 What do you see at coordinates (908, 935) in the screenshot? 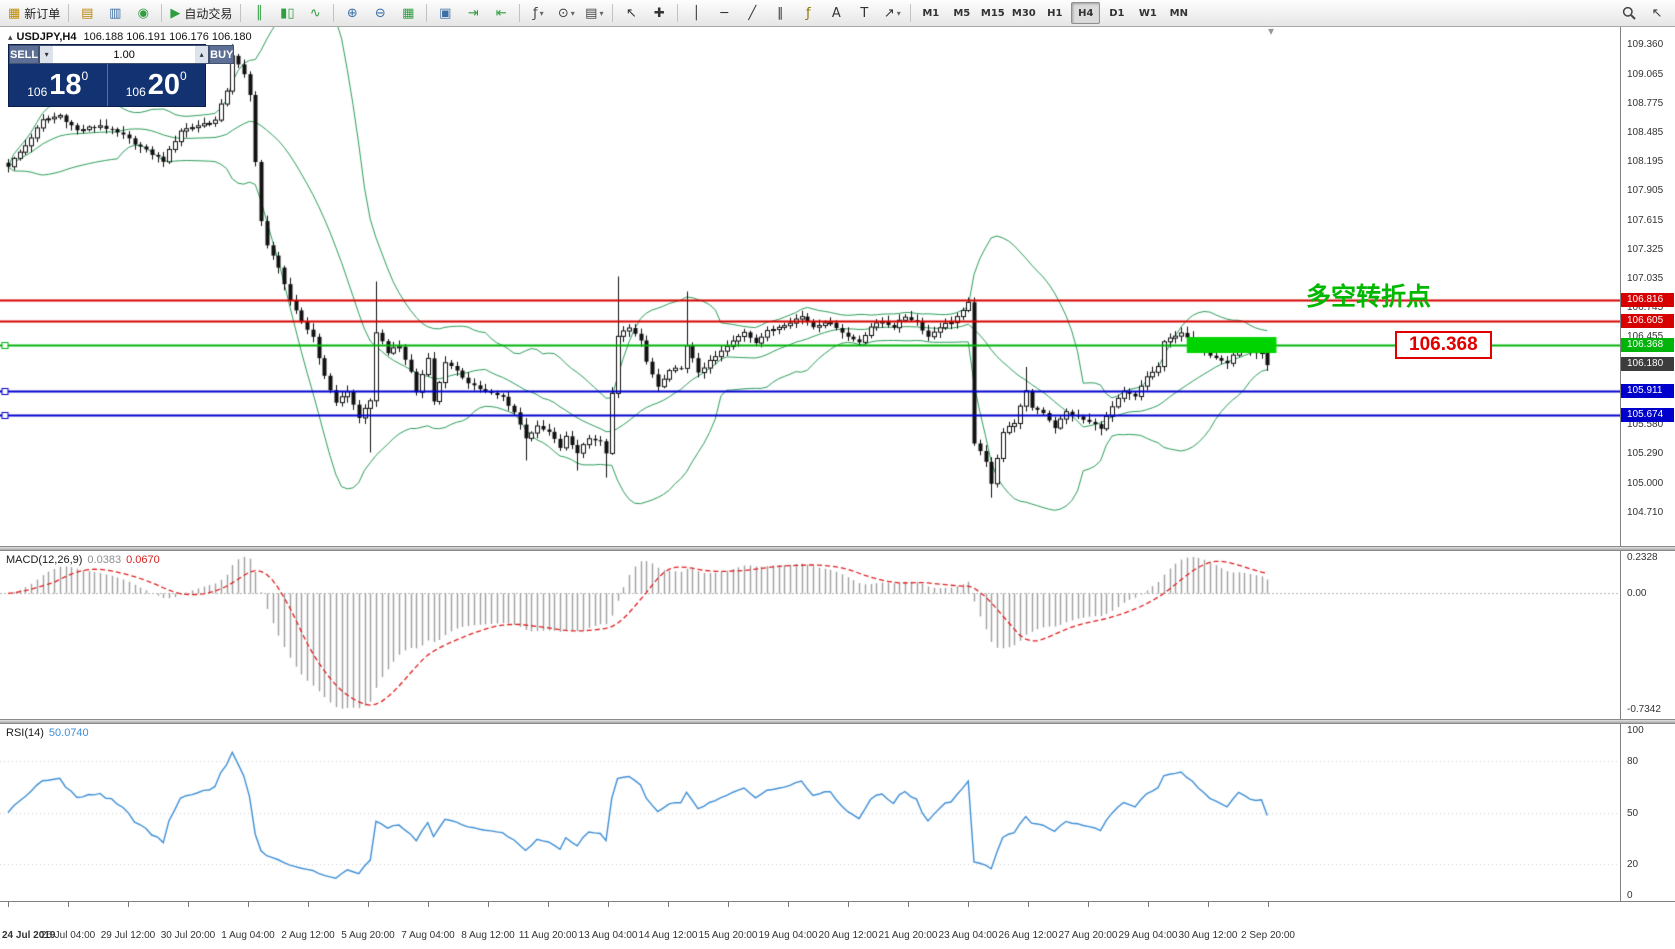
I see `time-axis-label: 21 Aug 20:00` at bounding box center [908, 935].